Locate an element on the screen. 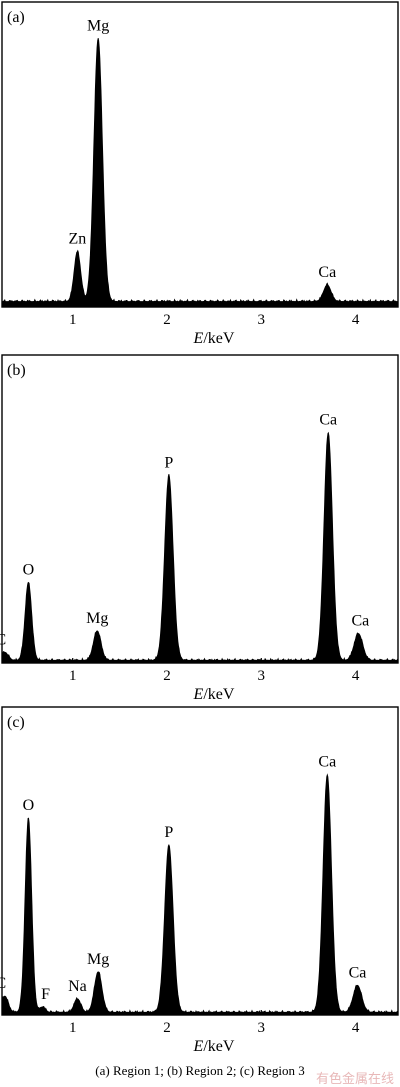  panel-label: (b) is located at coordinates (16, 370).